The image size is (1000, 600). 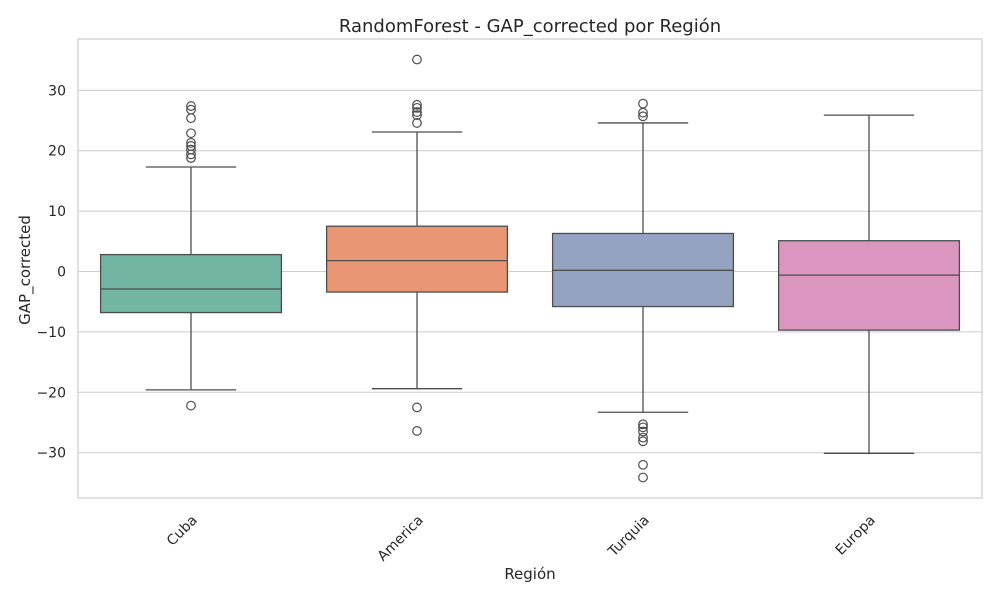 I want to click on x-tick-label: Cuba, so click(x=182, y=530).